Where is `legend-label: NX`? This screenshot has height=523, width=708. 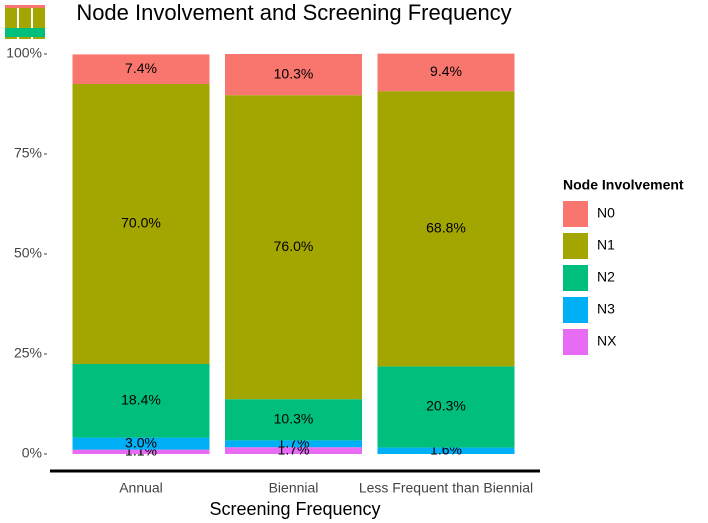
legend-label: NX is located at coordinates (607, 341).